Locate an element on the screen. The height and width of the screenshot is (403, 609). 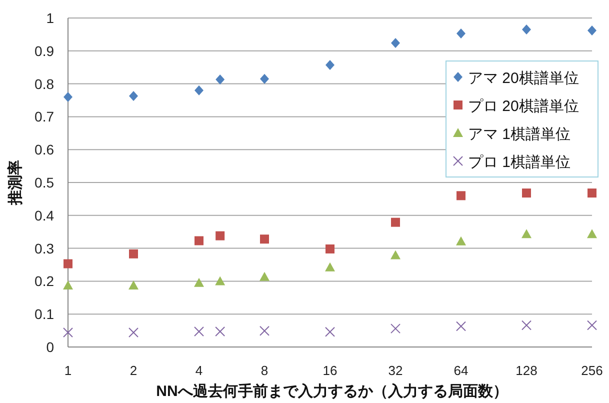
y-tick-label: 0.7 is located at coordinates (44, 116).